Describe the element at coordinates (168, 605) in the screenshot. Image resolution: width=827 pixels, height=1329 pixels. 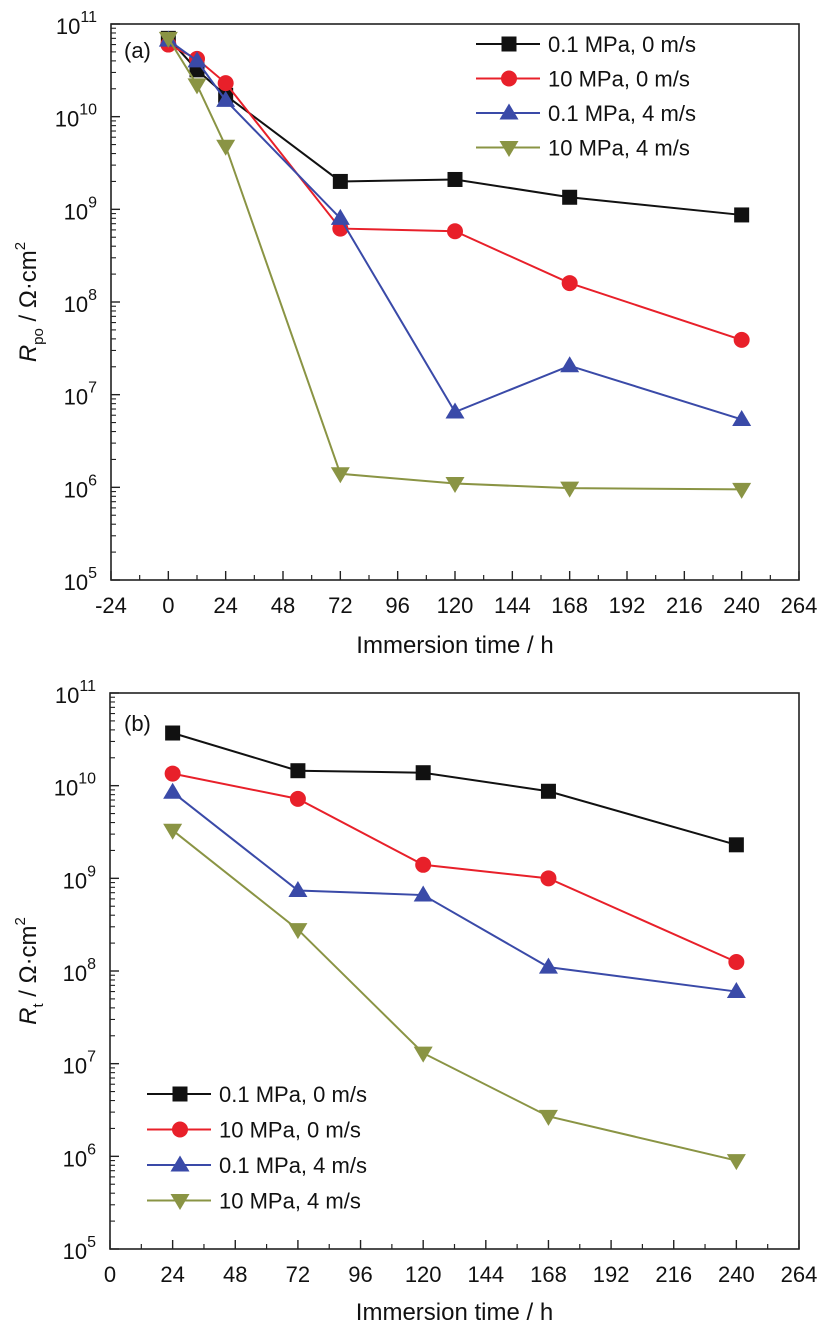
I see `x-tick-label: 0` at that location.